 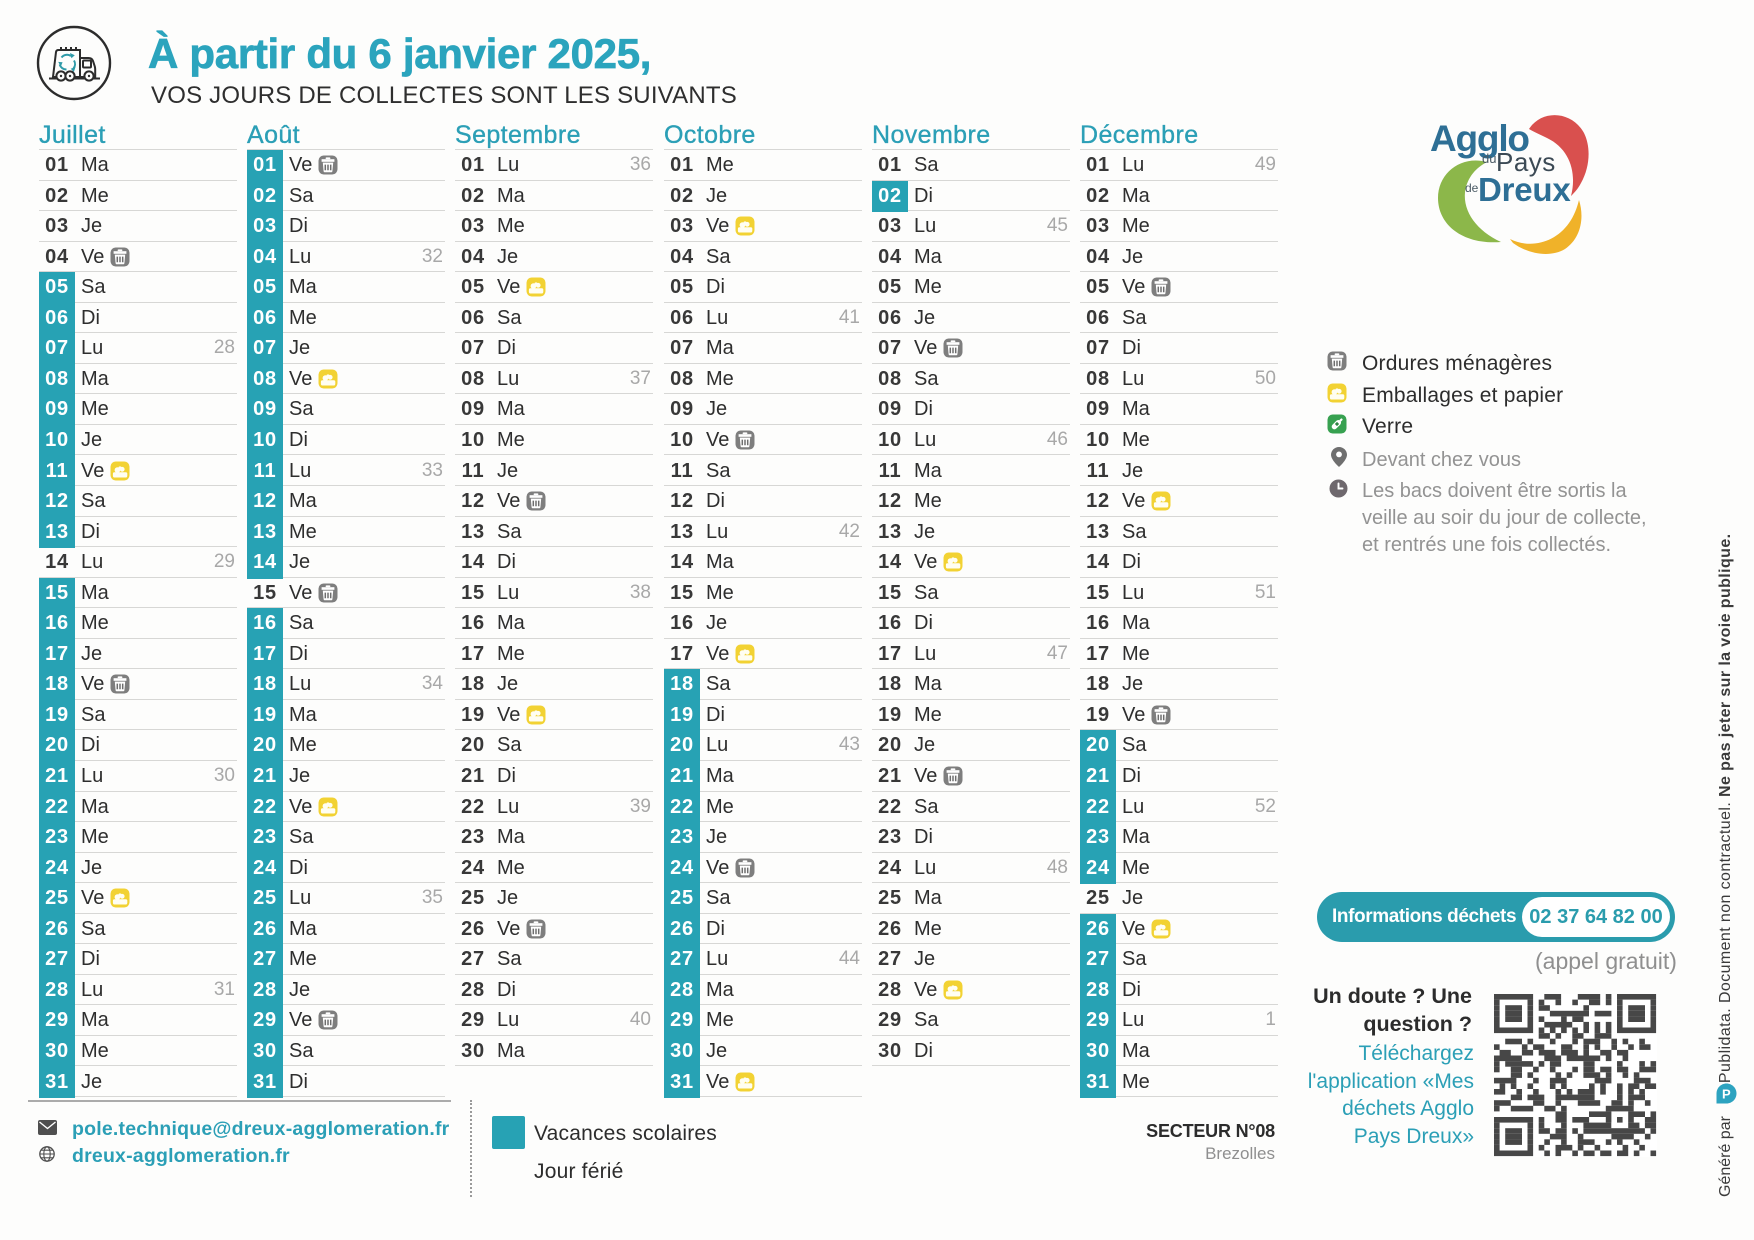 What do you see at coordinates (1526, 162) in the screenshot?
I see `svg-text: Pays` at bounding box center [1526, 162].